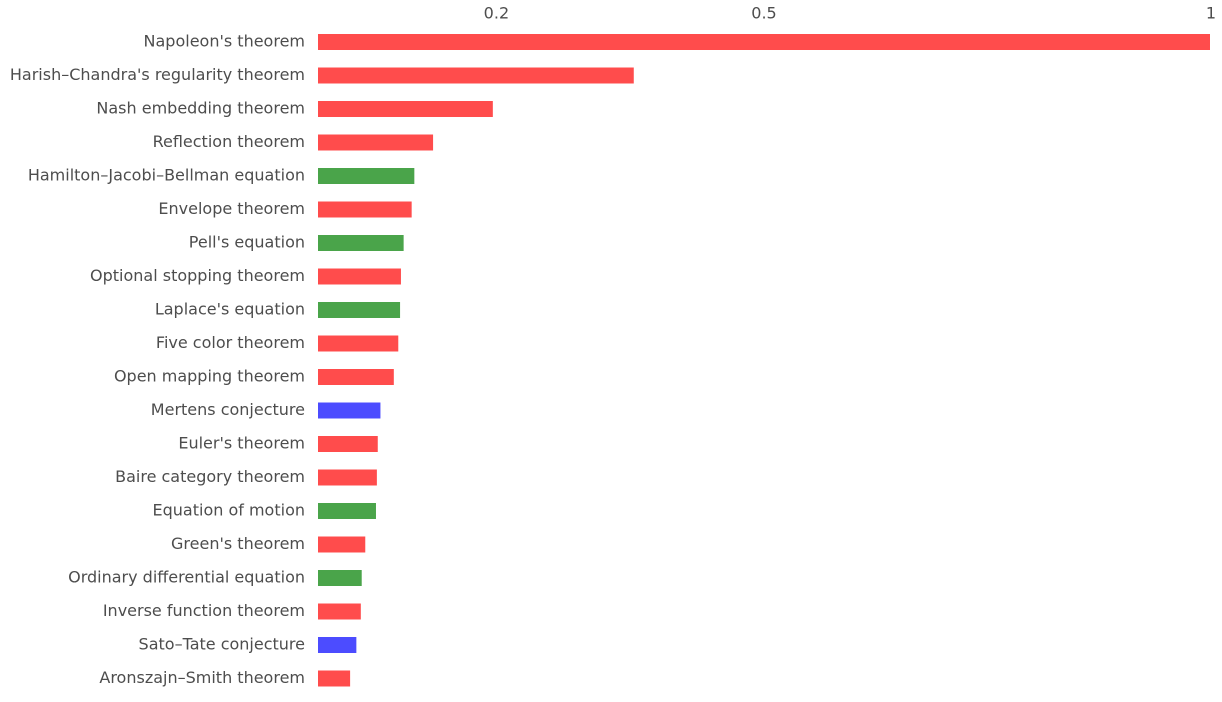  What do you see at coordinates (210, 476) in the screenshot?
I see `y-tick-label: Baire category theorem` at bounding box center [210, 476].